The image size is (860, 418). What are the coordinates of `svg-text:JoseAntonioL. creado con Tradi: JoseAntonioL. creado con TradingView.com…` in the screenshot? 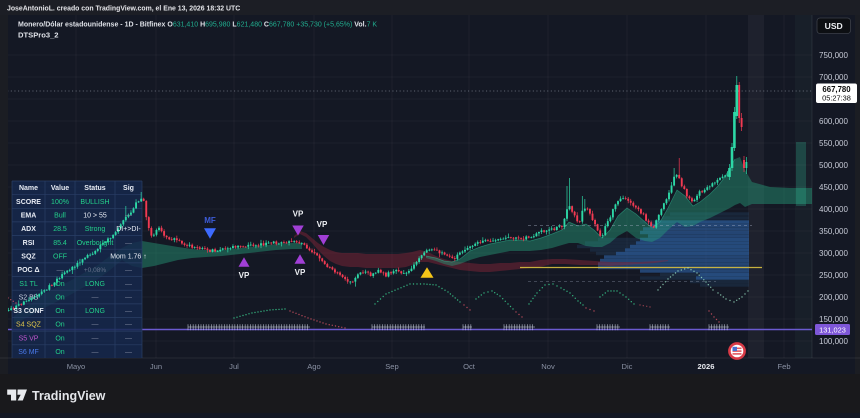 It's located at (123, 9).